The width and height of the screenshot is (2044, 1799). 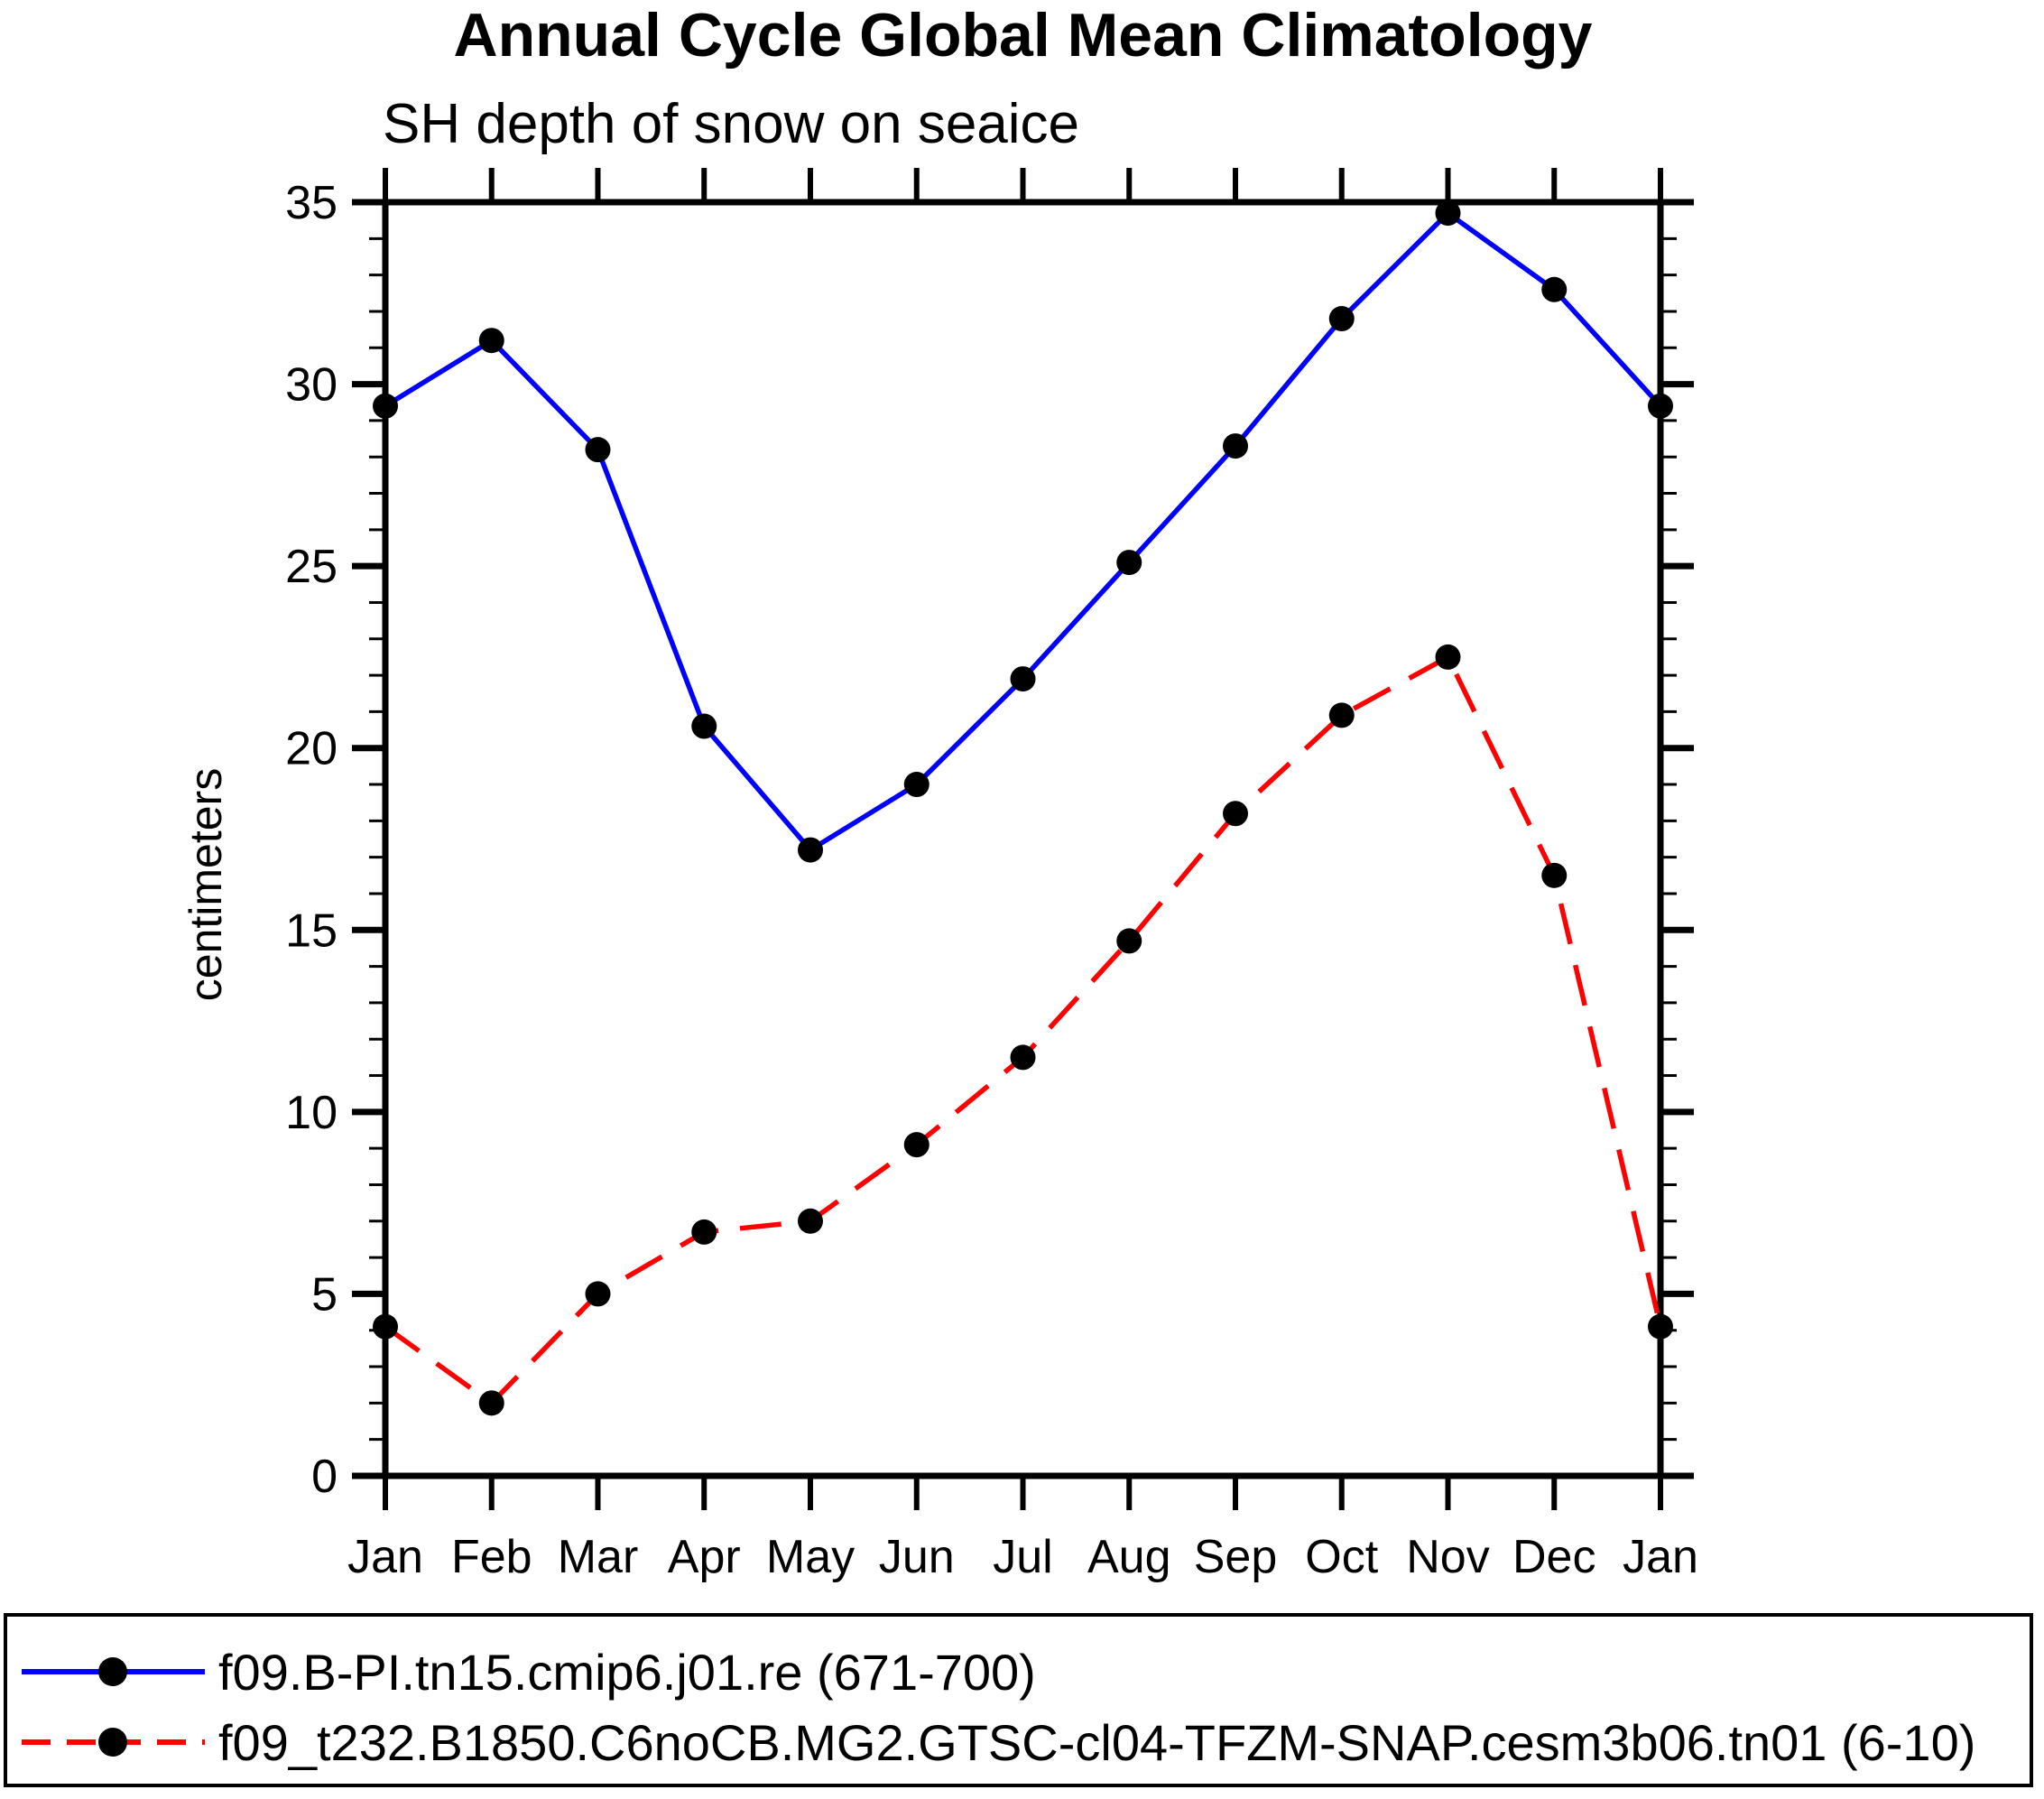 What do you see at coordinates (598, 1557) in the screenshot?
I see `x-tick-label: Mar` at bounding box center [598, 1557].